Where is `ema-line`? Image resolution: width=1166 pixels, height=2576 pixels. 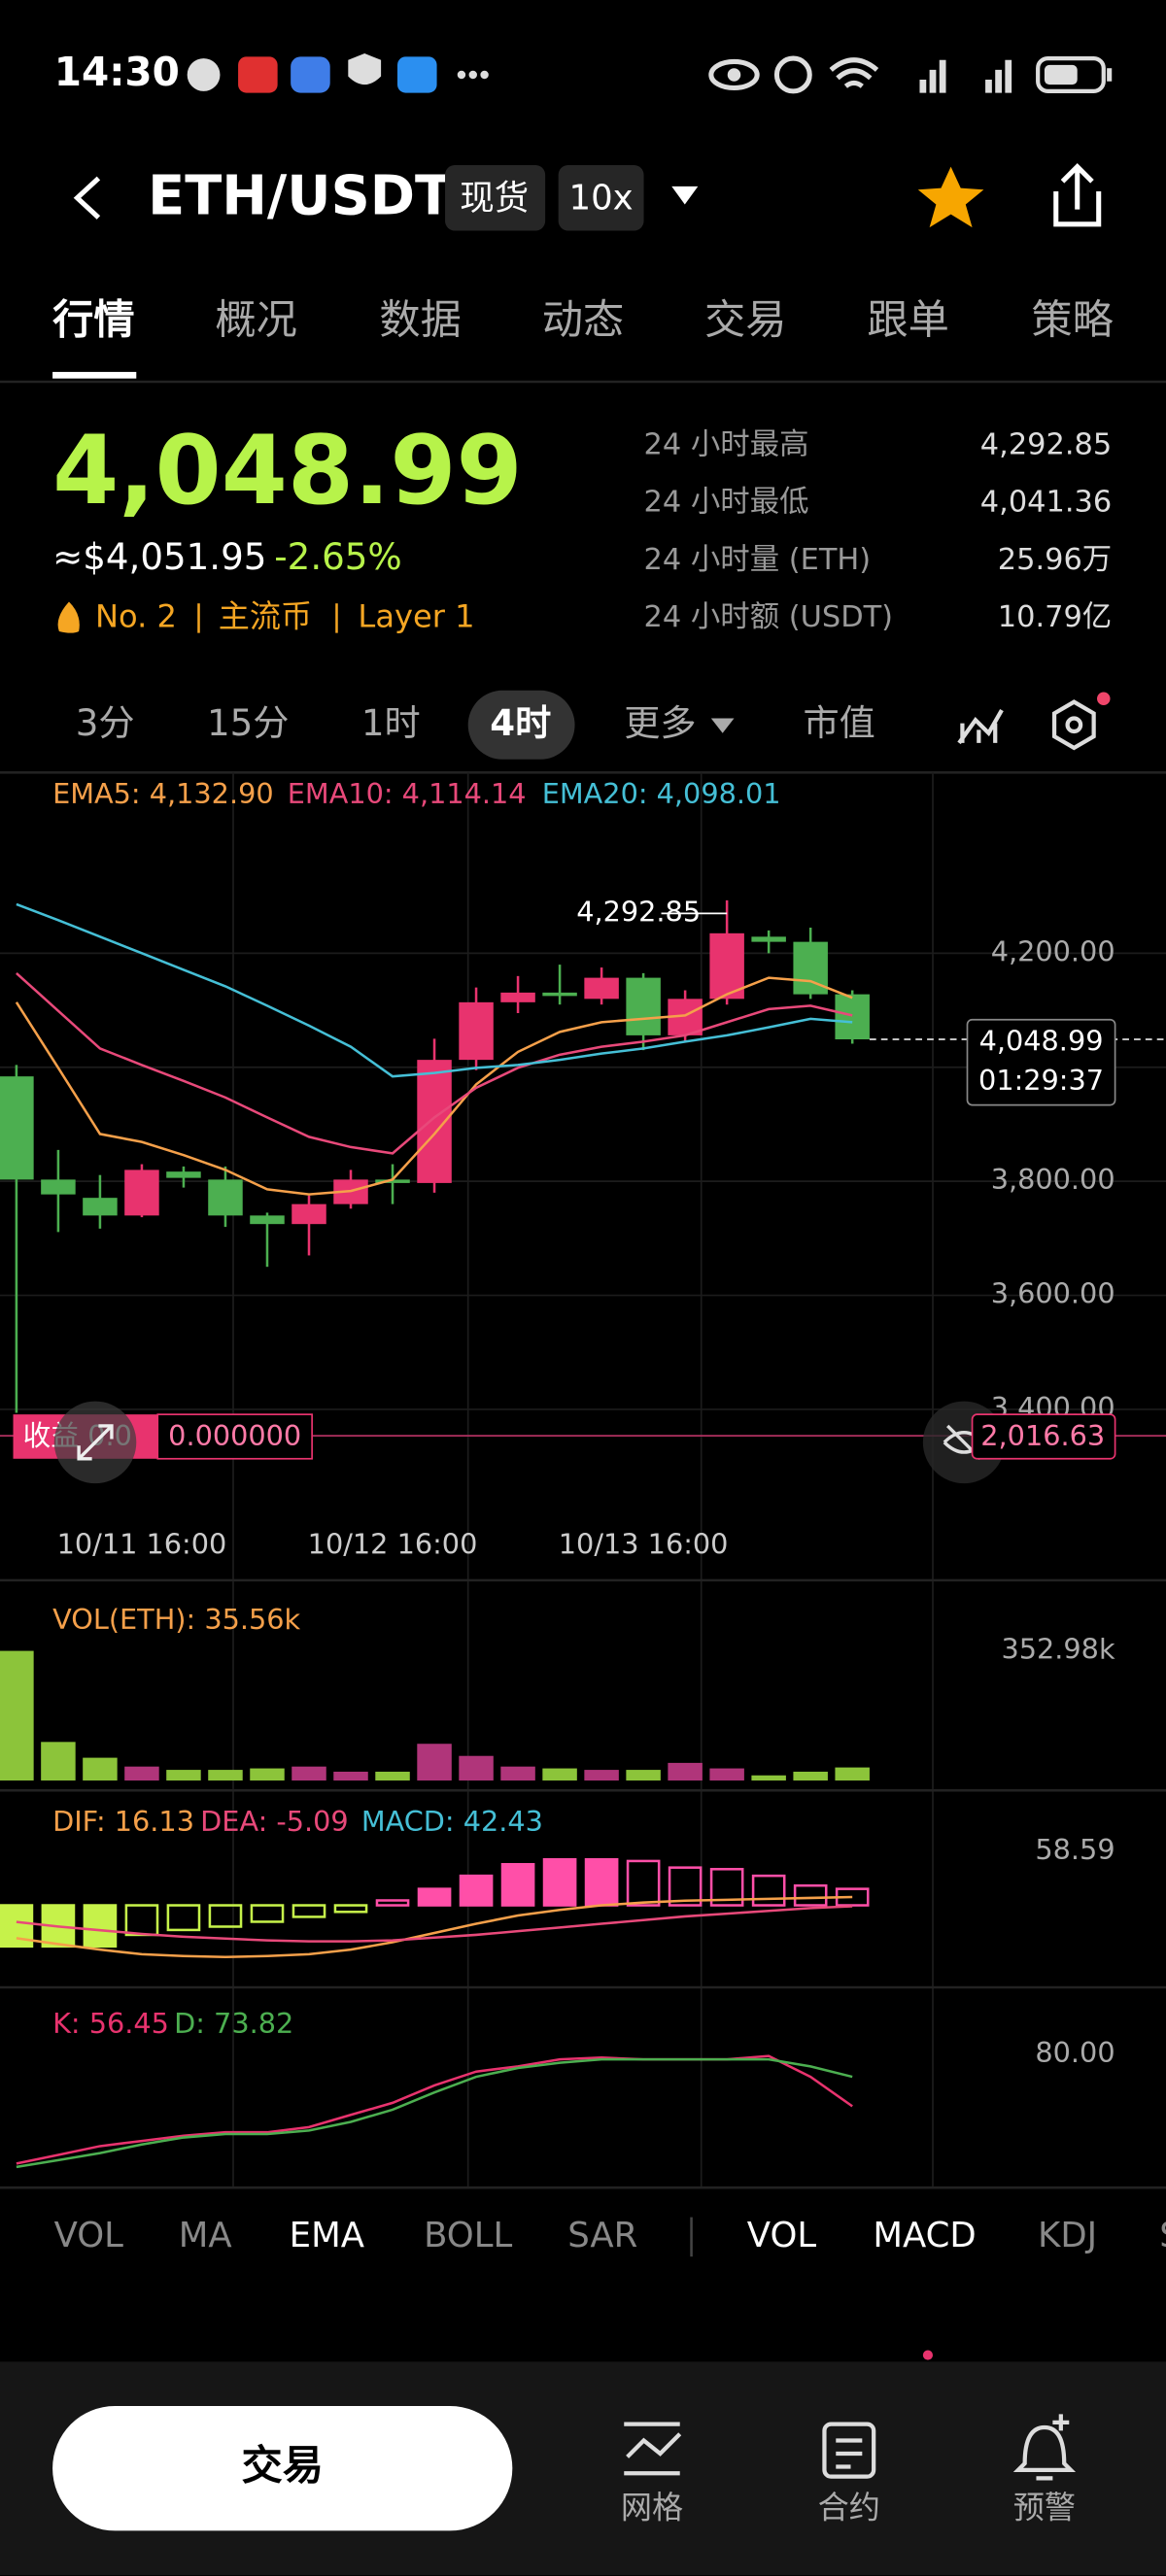 ema-line is located at coordinates (434, 1086).